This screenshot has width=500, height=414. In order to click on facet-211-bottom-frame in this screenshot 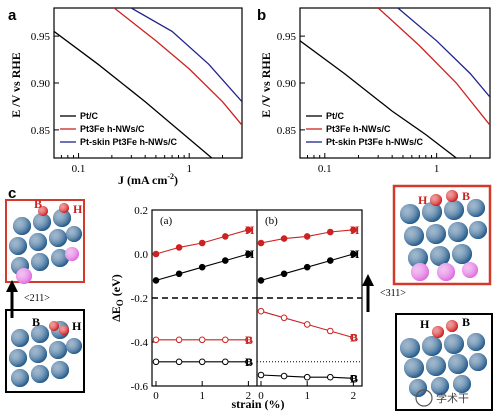, I will do `click(45, 351)`.